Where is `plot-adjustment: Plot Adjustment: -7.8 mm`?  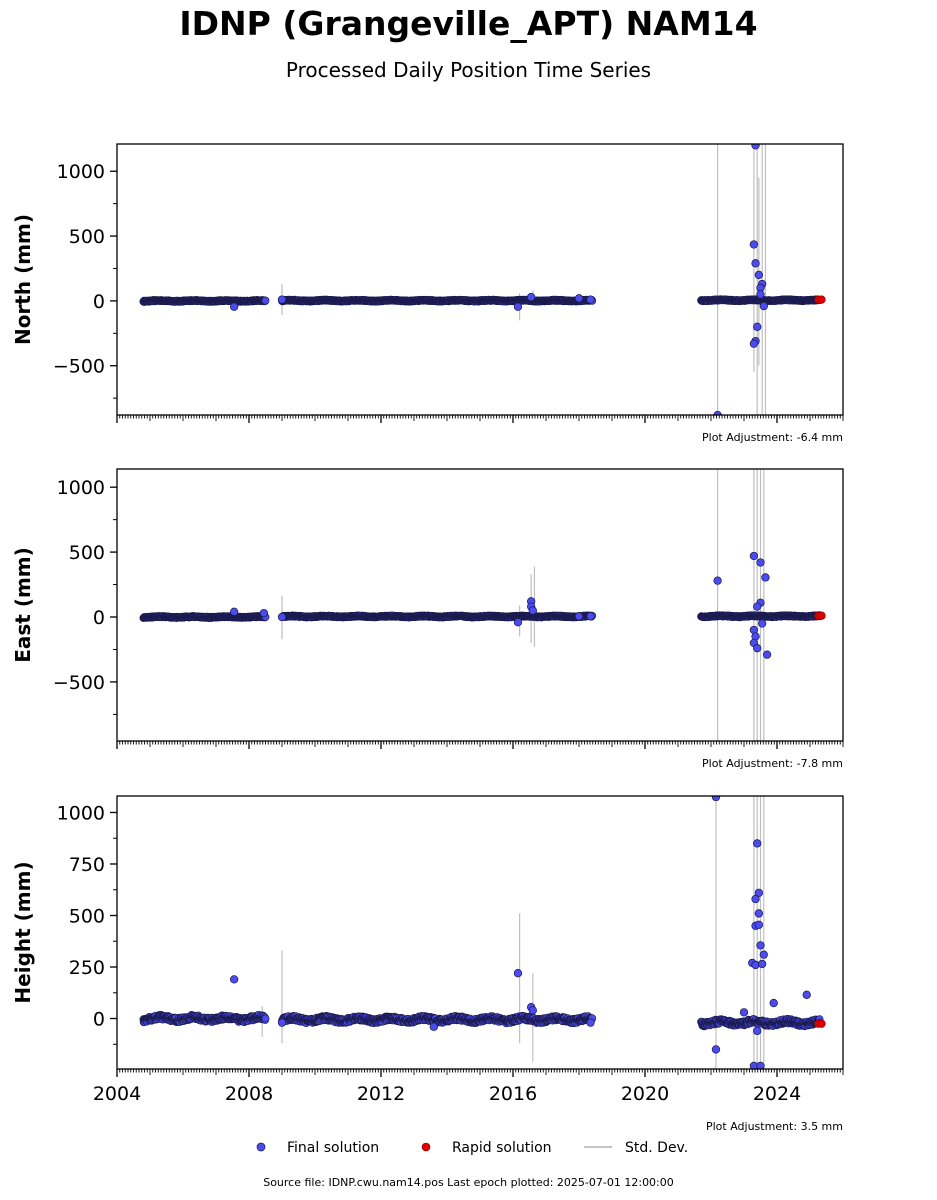 plot-adjustment: Plot Adjustment: -7.8 mm is located at coordinates (772, 763).